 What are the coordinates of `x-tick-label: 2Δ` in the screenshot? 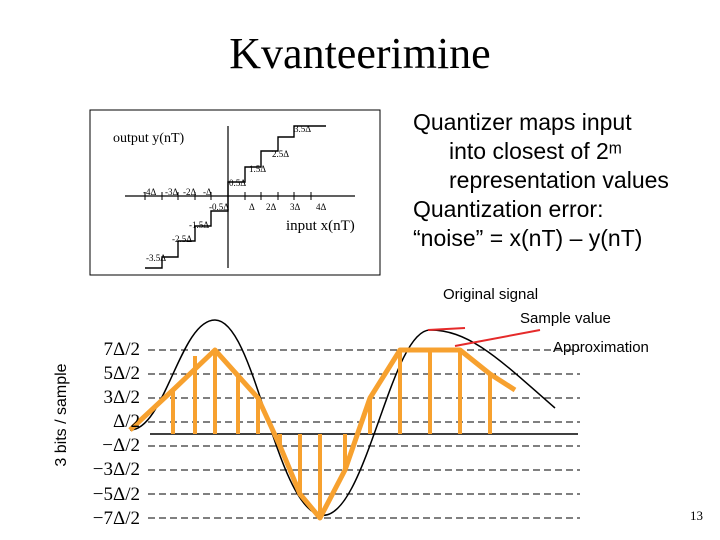 It's located at (271, 207).